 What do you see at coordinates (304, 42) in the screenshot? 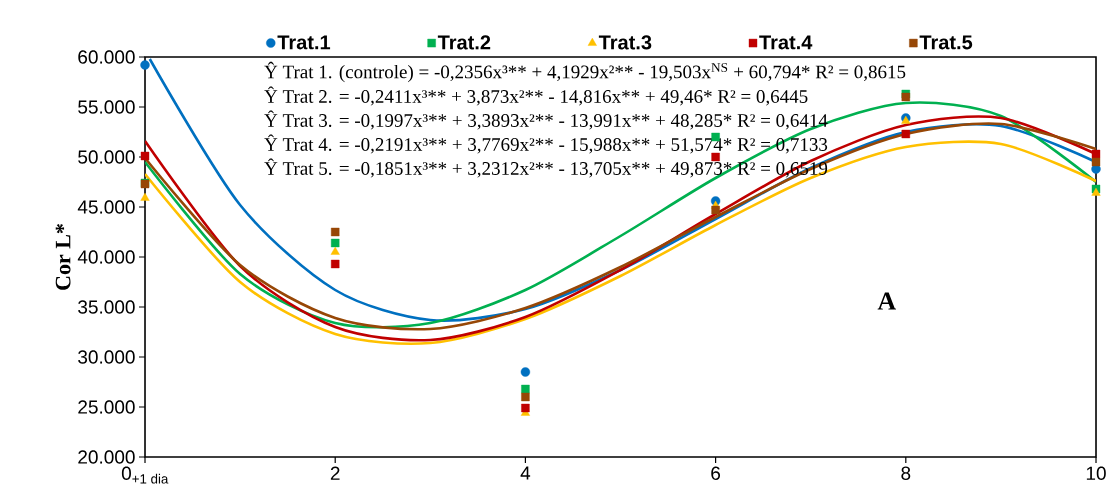
I see `legend-label: Trat.1` at bounding box center [304, 42].